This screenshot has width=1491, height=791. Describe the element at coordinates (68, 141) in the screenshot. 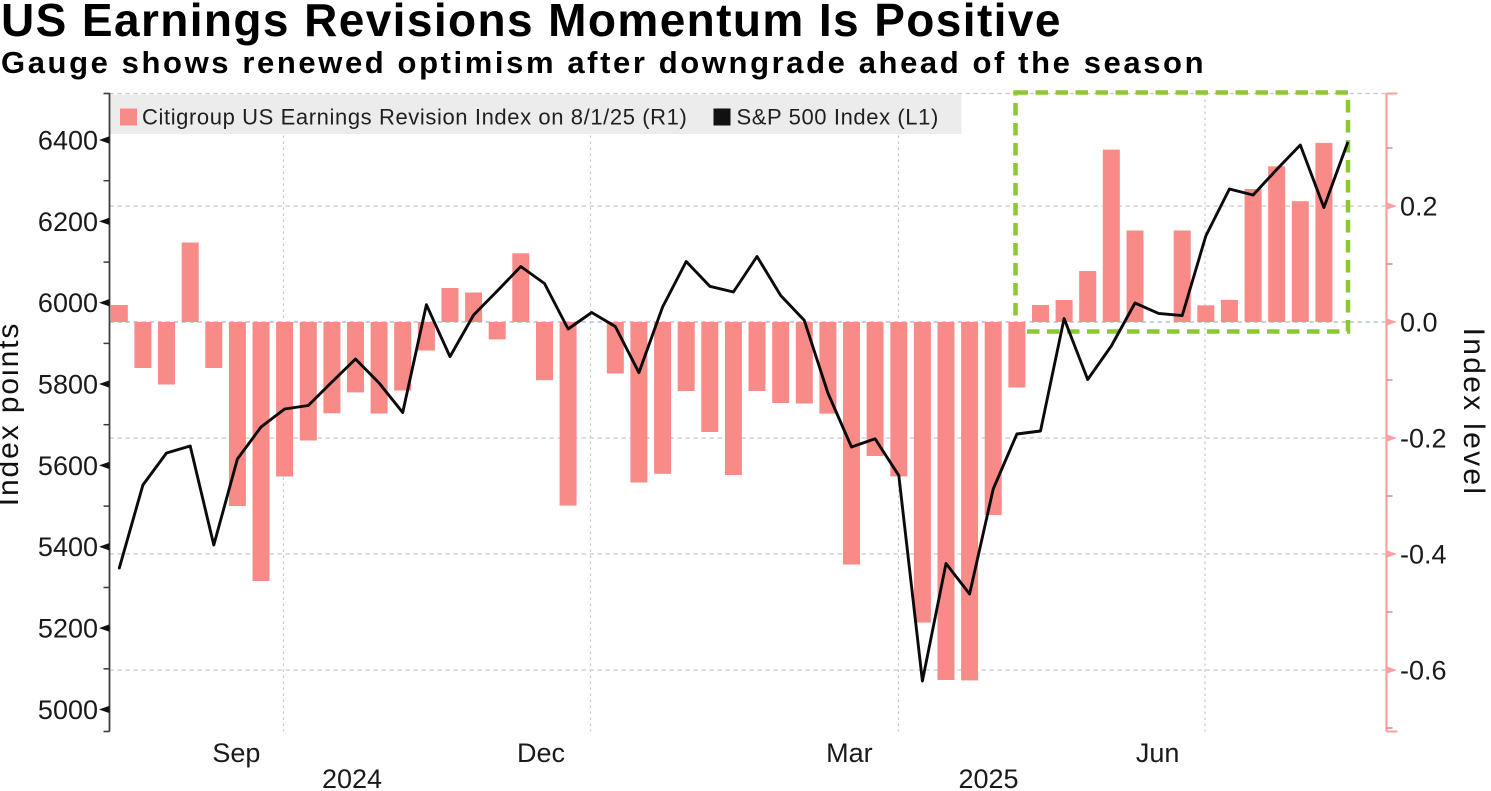

I see `svg-text: 6400` at that location.